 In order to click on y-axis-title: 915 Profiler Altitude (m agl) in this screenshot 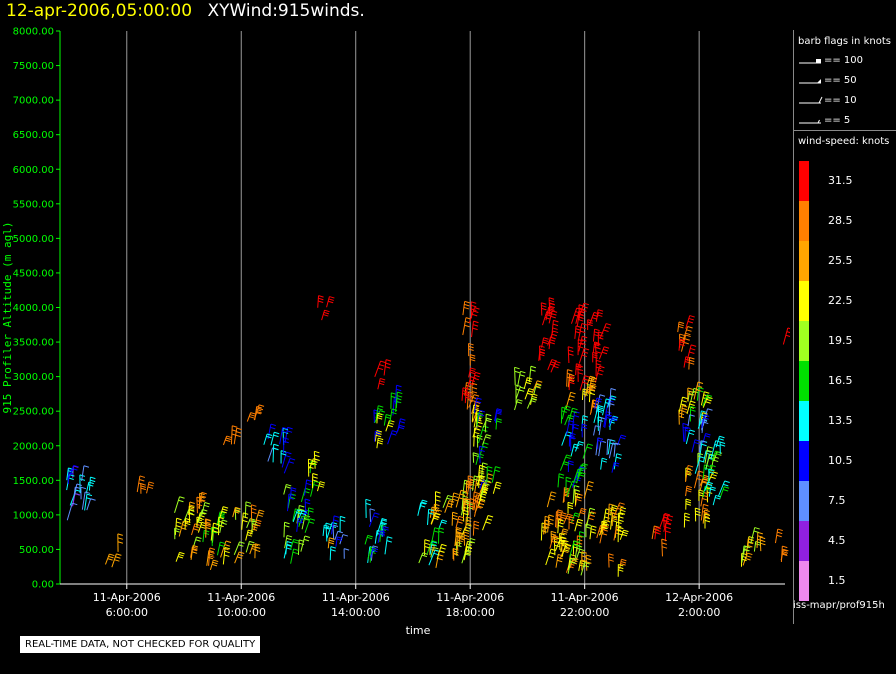, I will do `click(7, 317)`.